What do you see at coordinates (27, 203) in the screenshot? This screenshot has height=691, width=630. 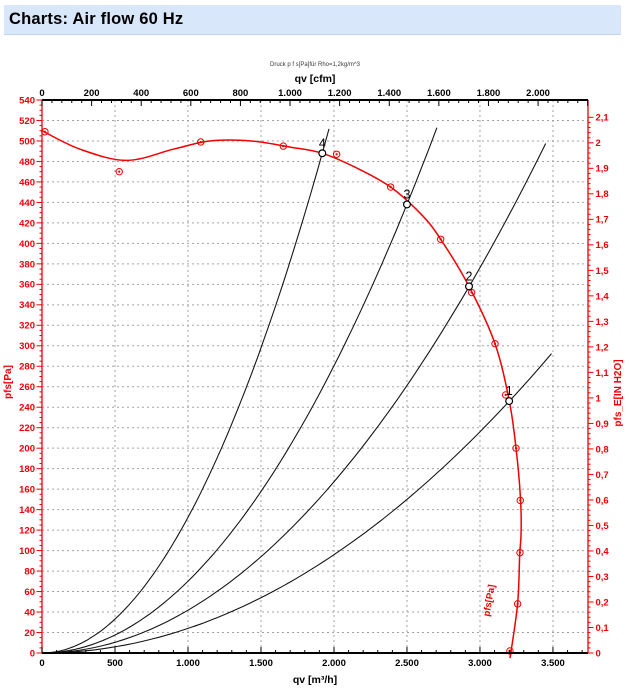 I see `left-axis-tick-label: 440` at bounding box center [27, 203].